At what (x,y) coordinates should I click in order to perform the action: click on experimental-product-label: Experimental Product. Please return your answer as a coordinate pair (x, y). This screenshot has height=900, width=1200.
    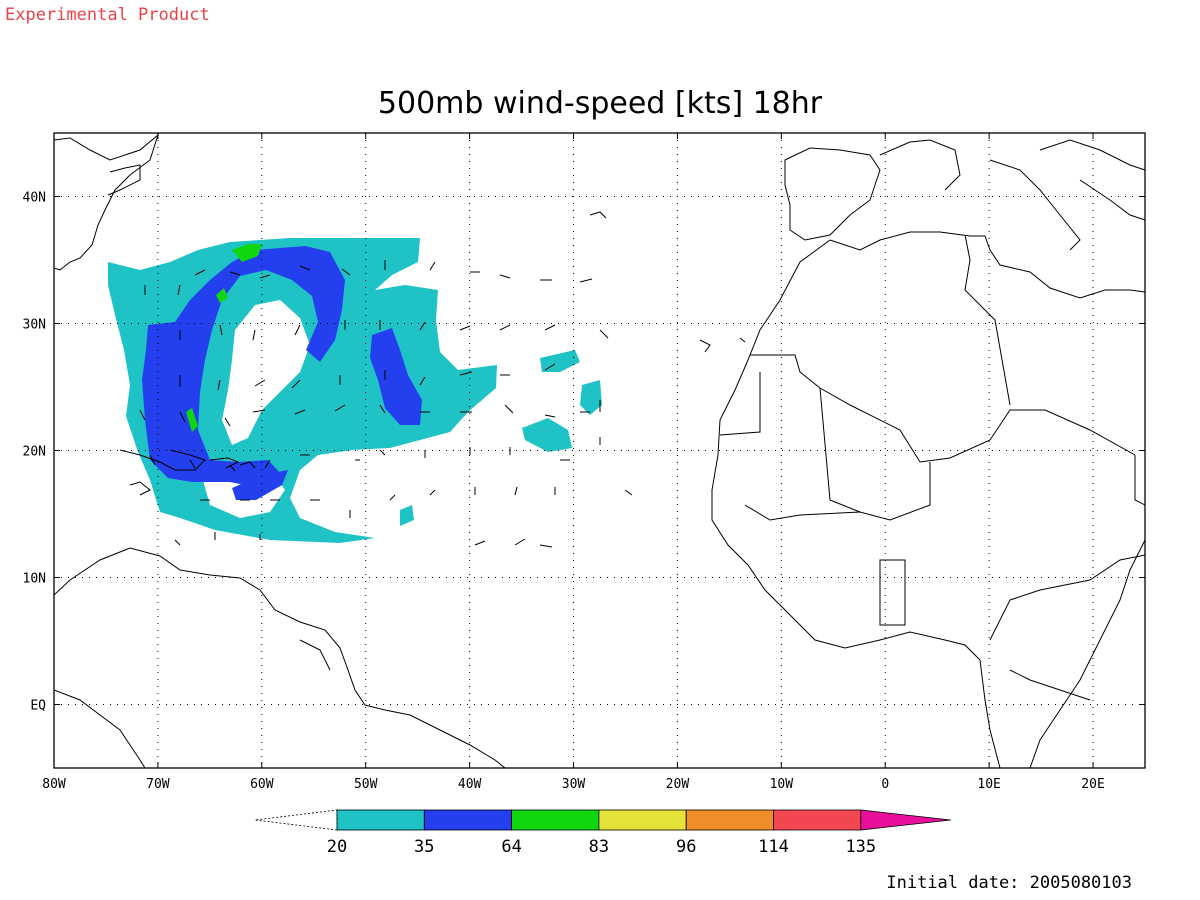
    Looking at the image, I should click on (107, 15).